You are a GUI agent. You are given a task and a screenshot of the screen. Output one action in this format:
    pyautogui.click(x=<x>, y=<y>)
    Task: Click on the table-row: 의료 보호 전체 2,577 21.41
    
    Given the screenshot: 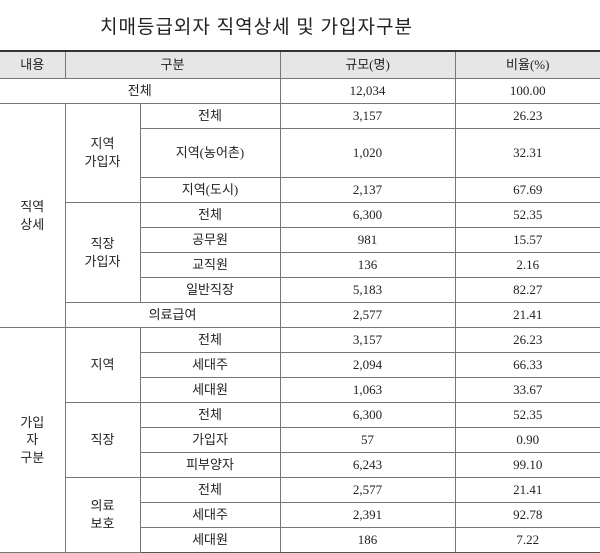 What is the action you would take?
    pyautogui.click(x=300, y=515)
    